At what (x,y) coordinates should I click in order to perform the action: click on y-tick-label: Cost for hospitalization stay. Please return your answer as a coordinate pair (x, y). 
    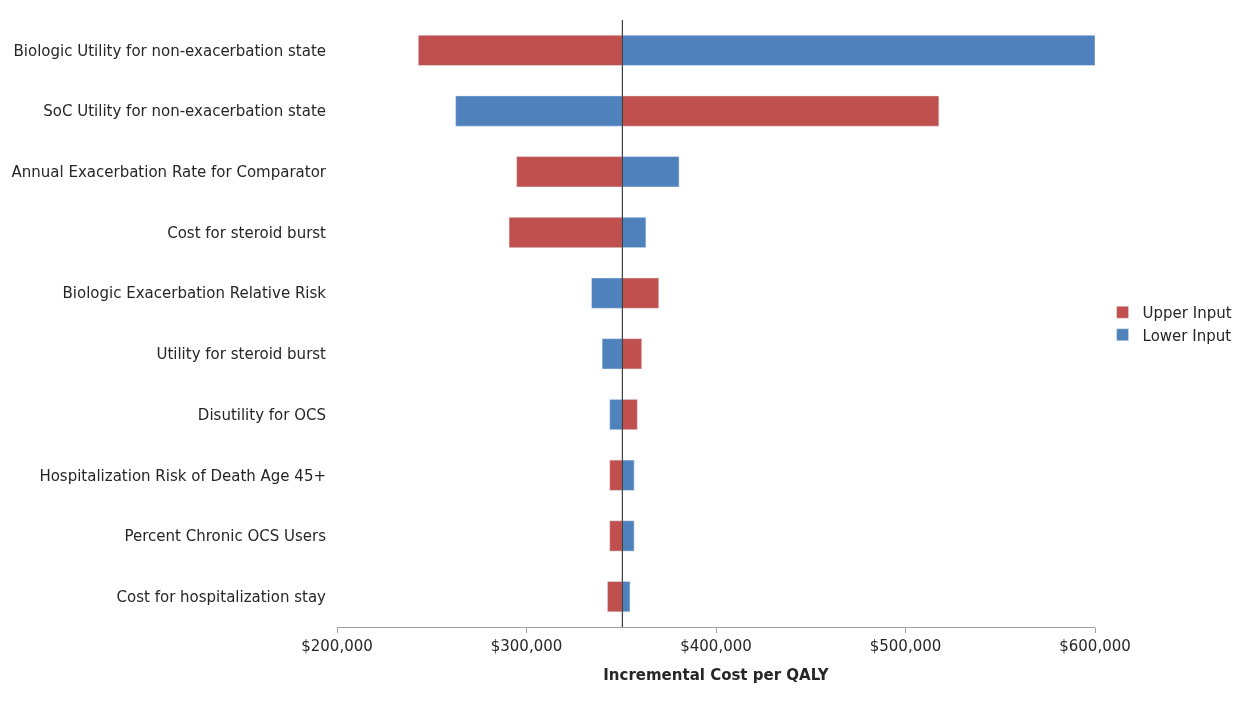
    Looking at the image, I should click on (221, 596).